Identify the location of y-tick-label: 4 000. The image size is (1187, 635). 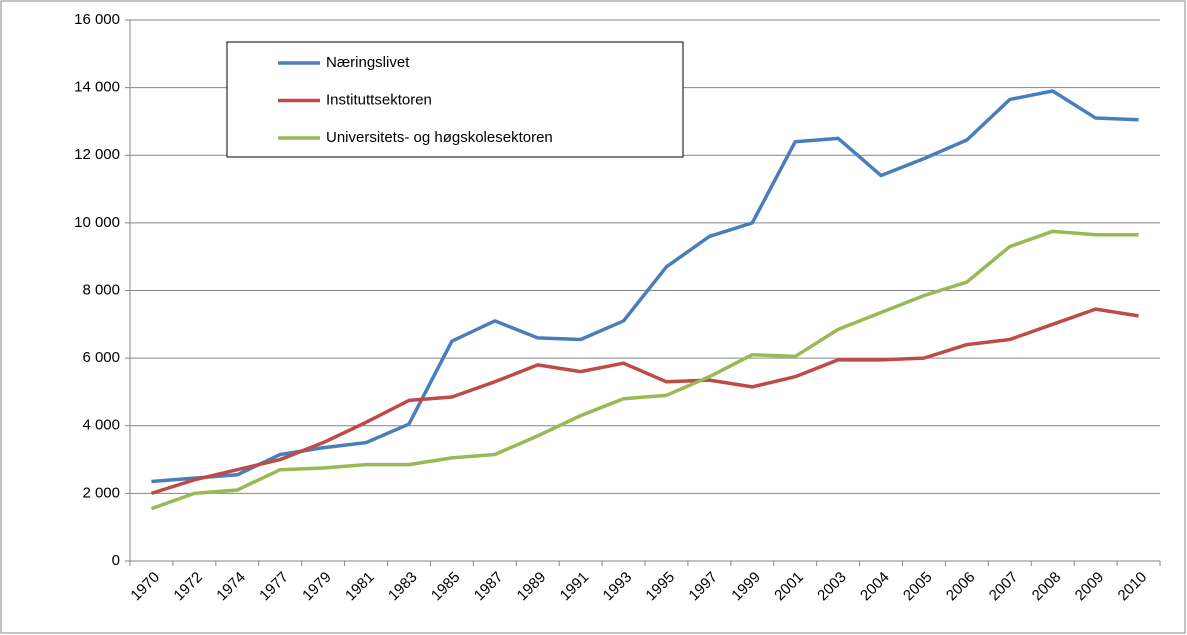
(101, 425).